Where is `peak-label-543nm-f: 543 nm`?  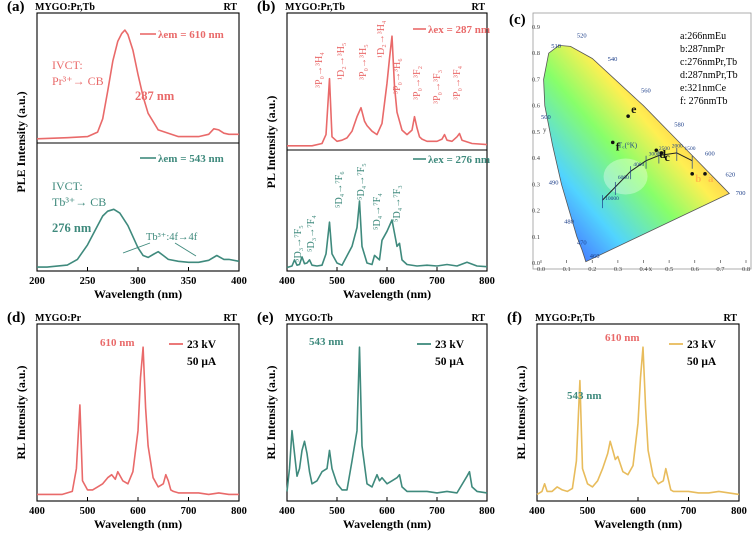
peak-label-543nm-f: 543 nm is located at coordinates (584, 396).